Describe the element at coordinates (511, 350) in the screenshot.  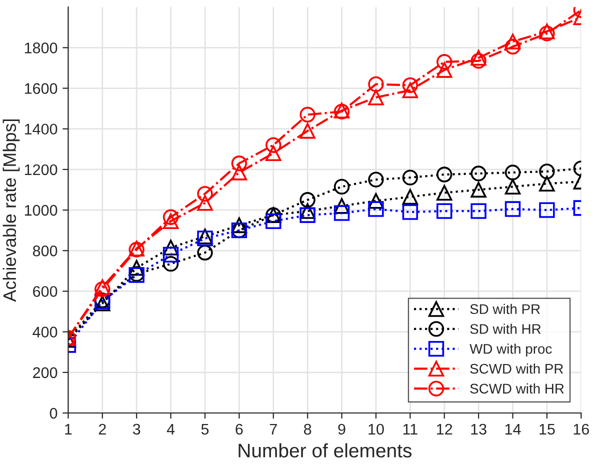
I see `legend-label: WD with proc` at that location.